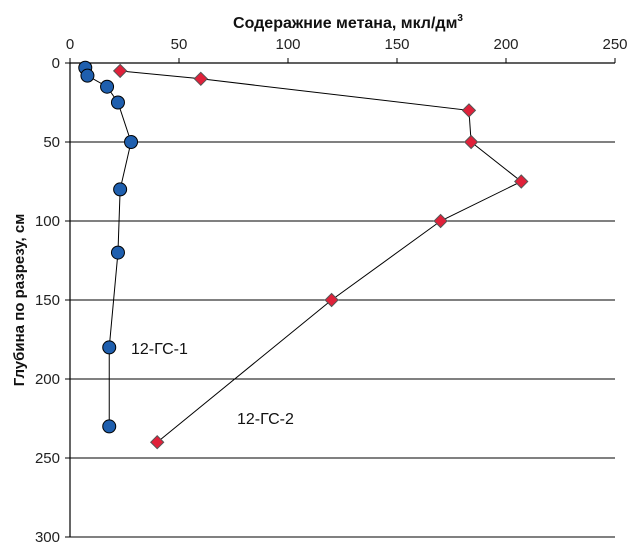 The image size is (633, 545). I want to click on y-tick-label-200: 200, so click(47, 379).